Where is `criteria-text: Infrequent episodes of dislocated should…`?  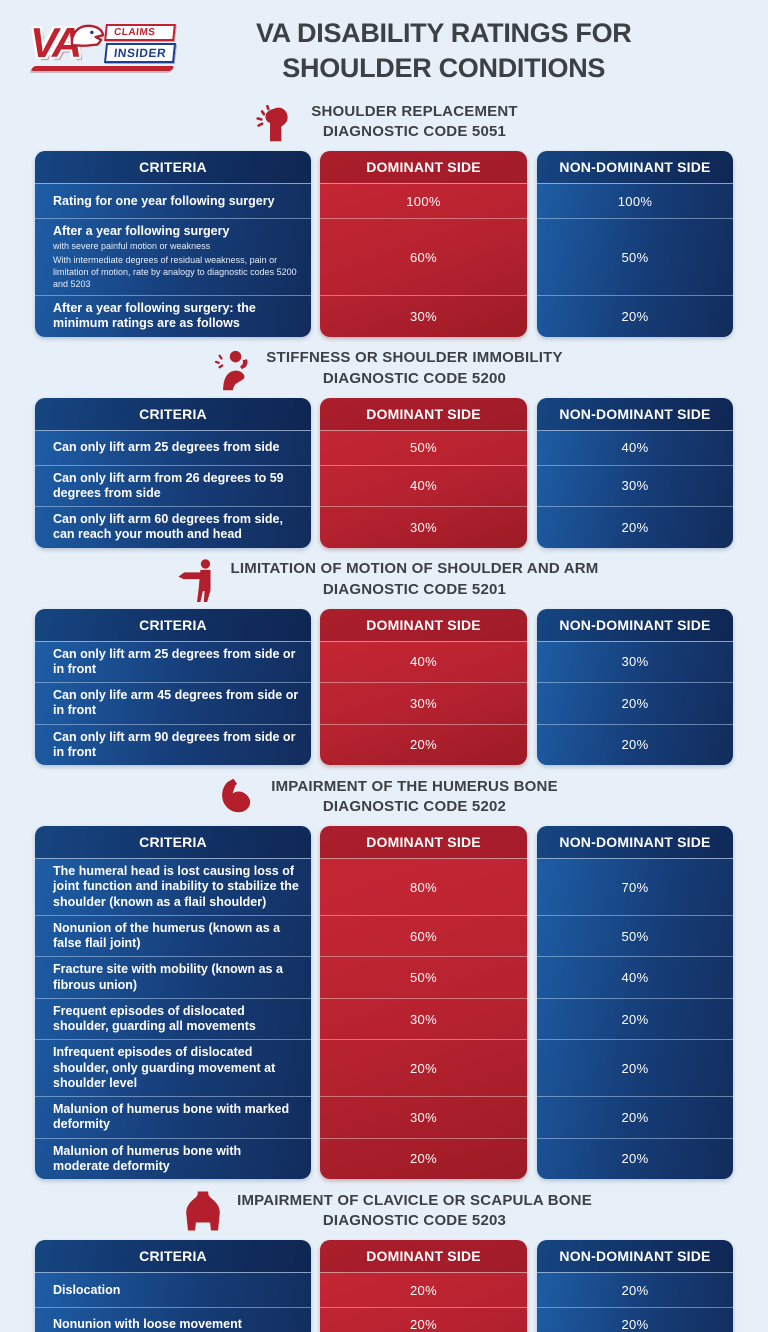 criteria-text: Infrequent episodes of dislocated should… is located at coordinates (164, 1067).